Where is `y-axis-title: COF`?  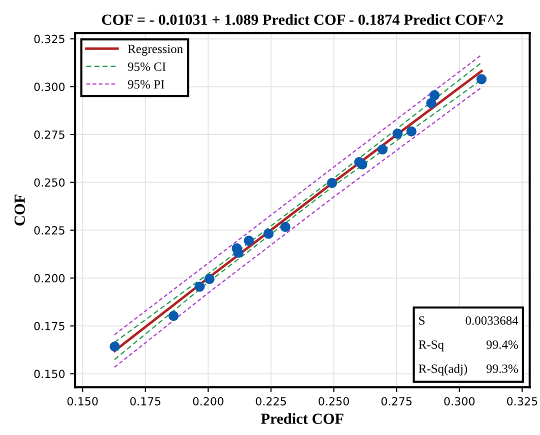
y-axis-title: COF is located at coordinates (19, 210).